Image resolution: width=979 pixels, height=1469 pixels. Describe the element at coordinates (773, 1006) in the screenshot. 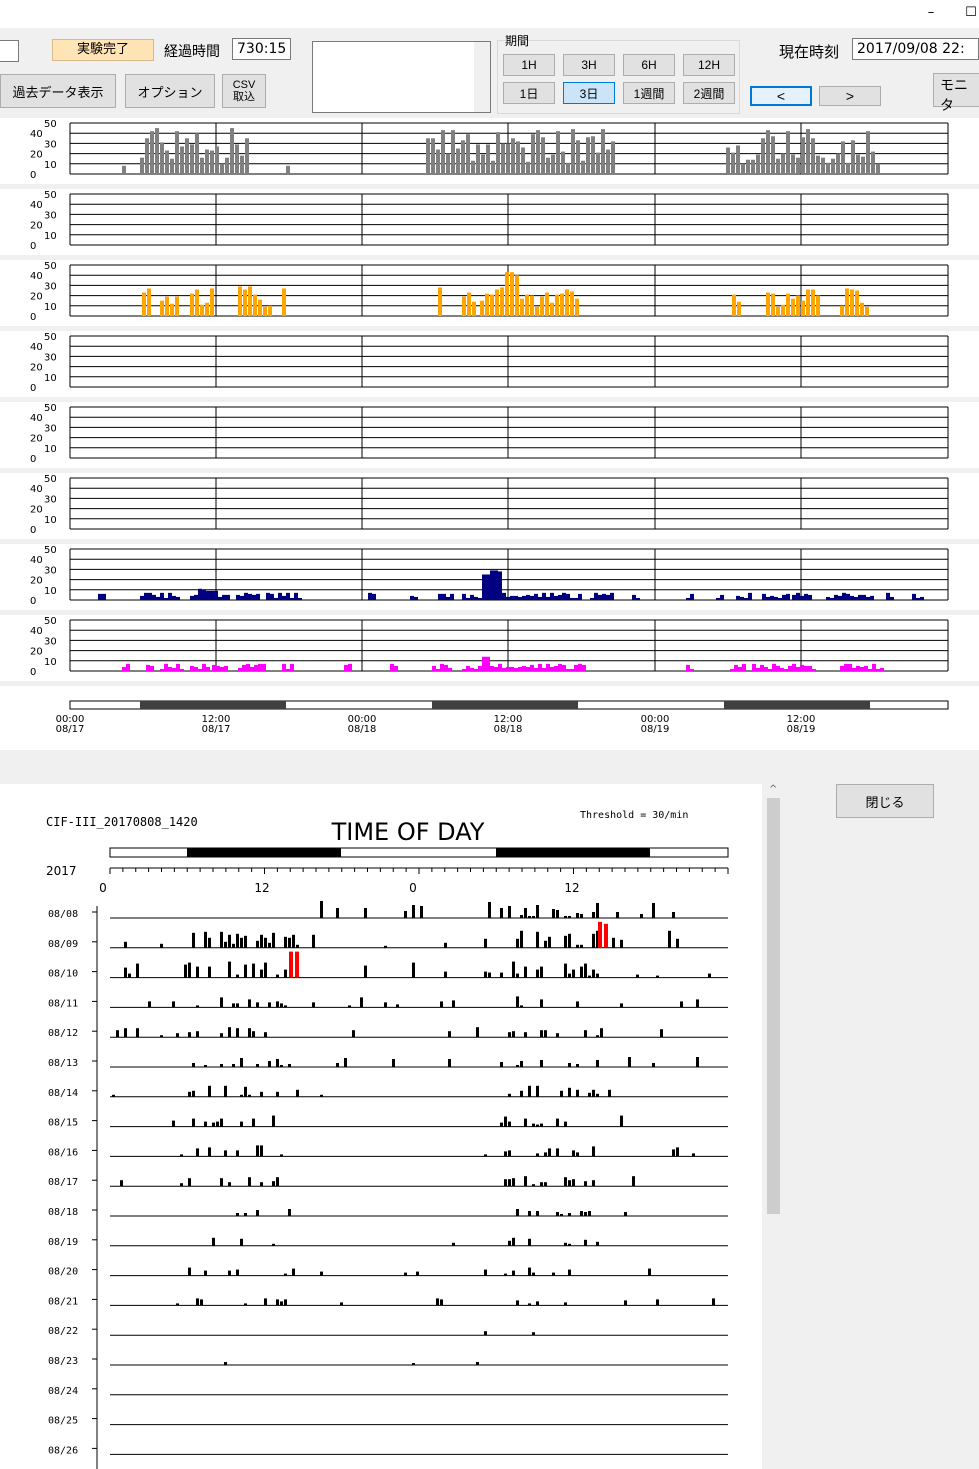

I see `scroll-thumb` at that location.